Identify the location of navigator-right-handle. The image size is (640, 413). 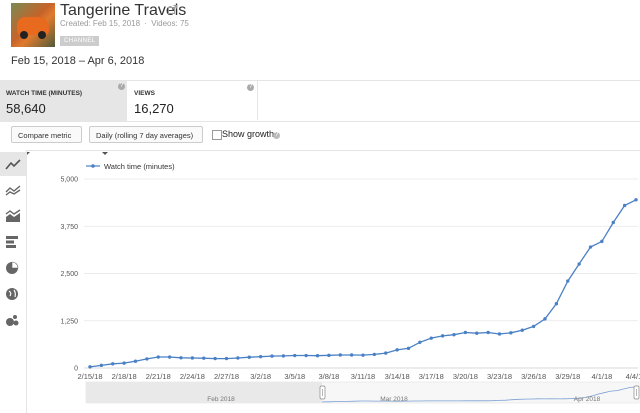
(636, 392).